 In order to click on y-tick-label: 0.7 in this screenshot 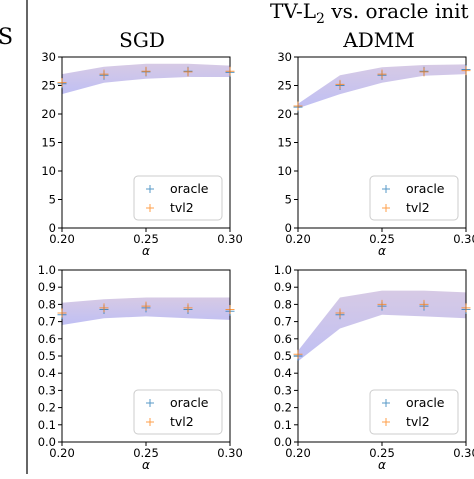, I will do `click(283, 322)`.